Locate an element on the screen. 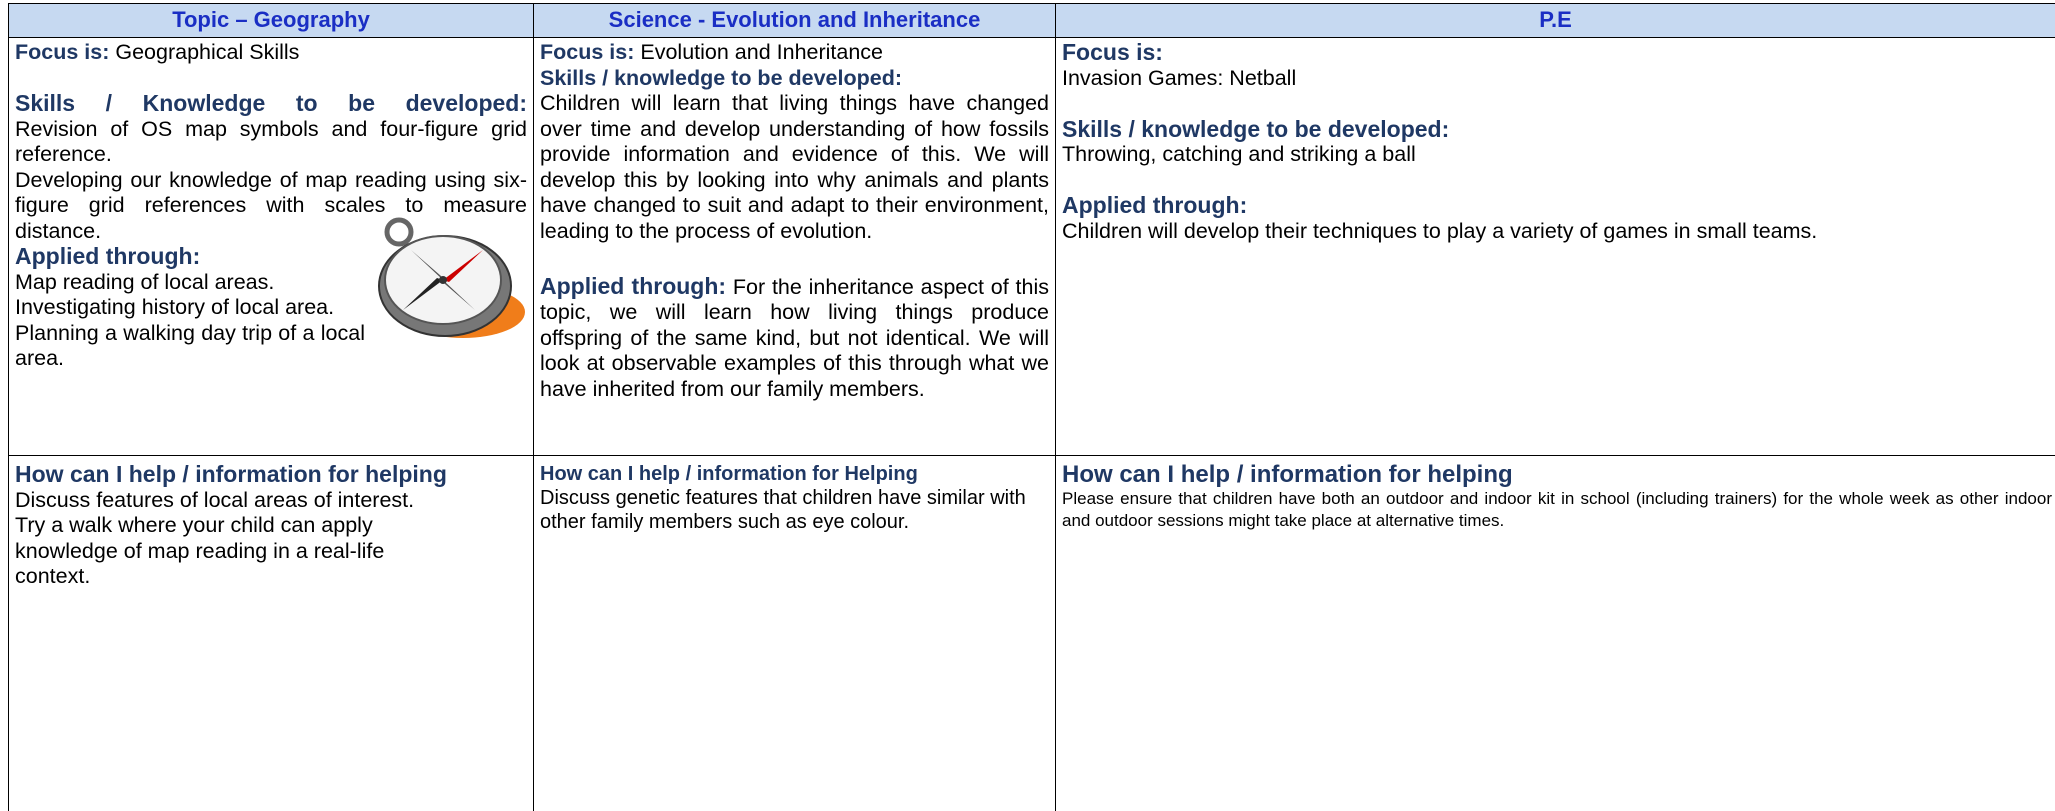  label: Skills / Knowledge to be developed: is located at coordinates (271, 103).